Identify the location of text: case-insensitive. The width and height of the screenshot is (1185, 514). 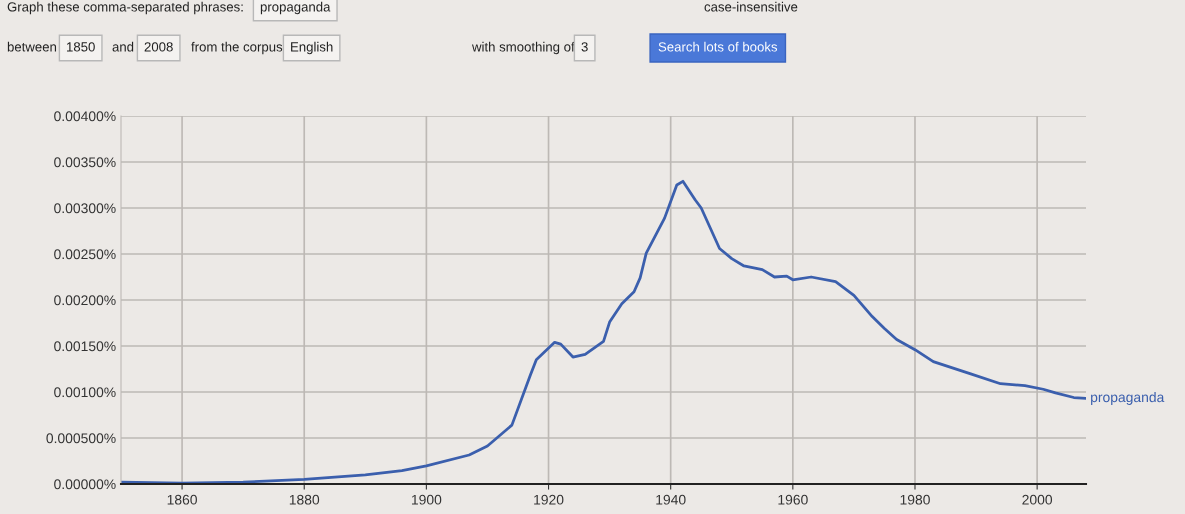
(751, 6).